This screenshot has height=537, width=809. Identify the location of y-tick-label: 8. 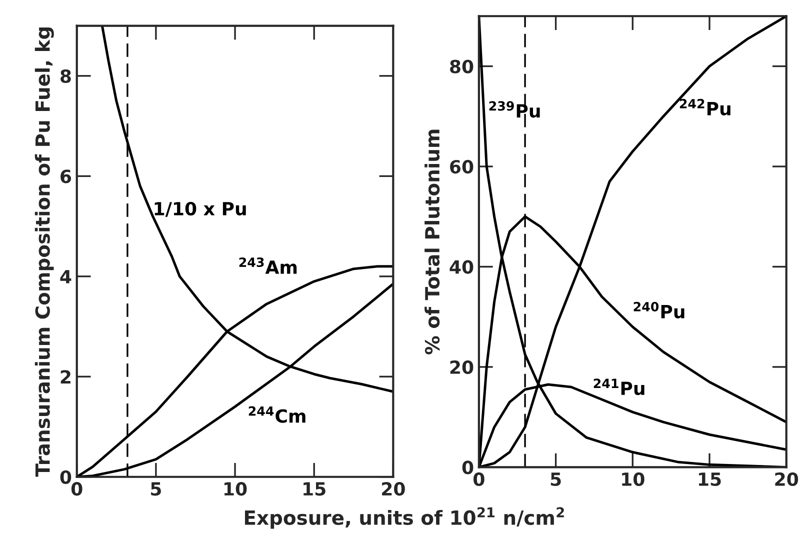
(65, 76).